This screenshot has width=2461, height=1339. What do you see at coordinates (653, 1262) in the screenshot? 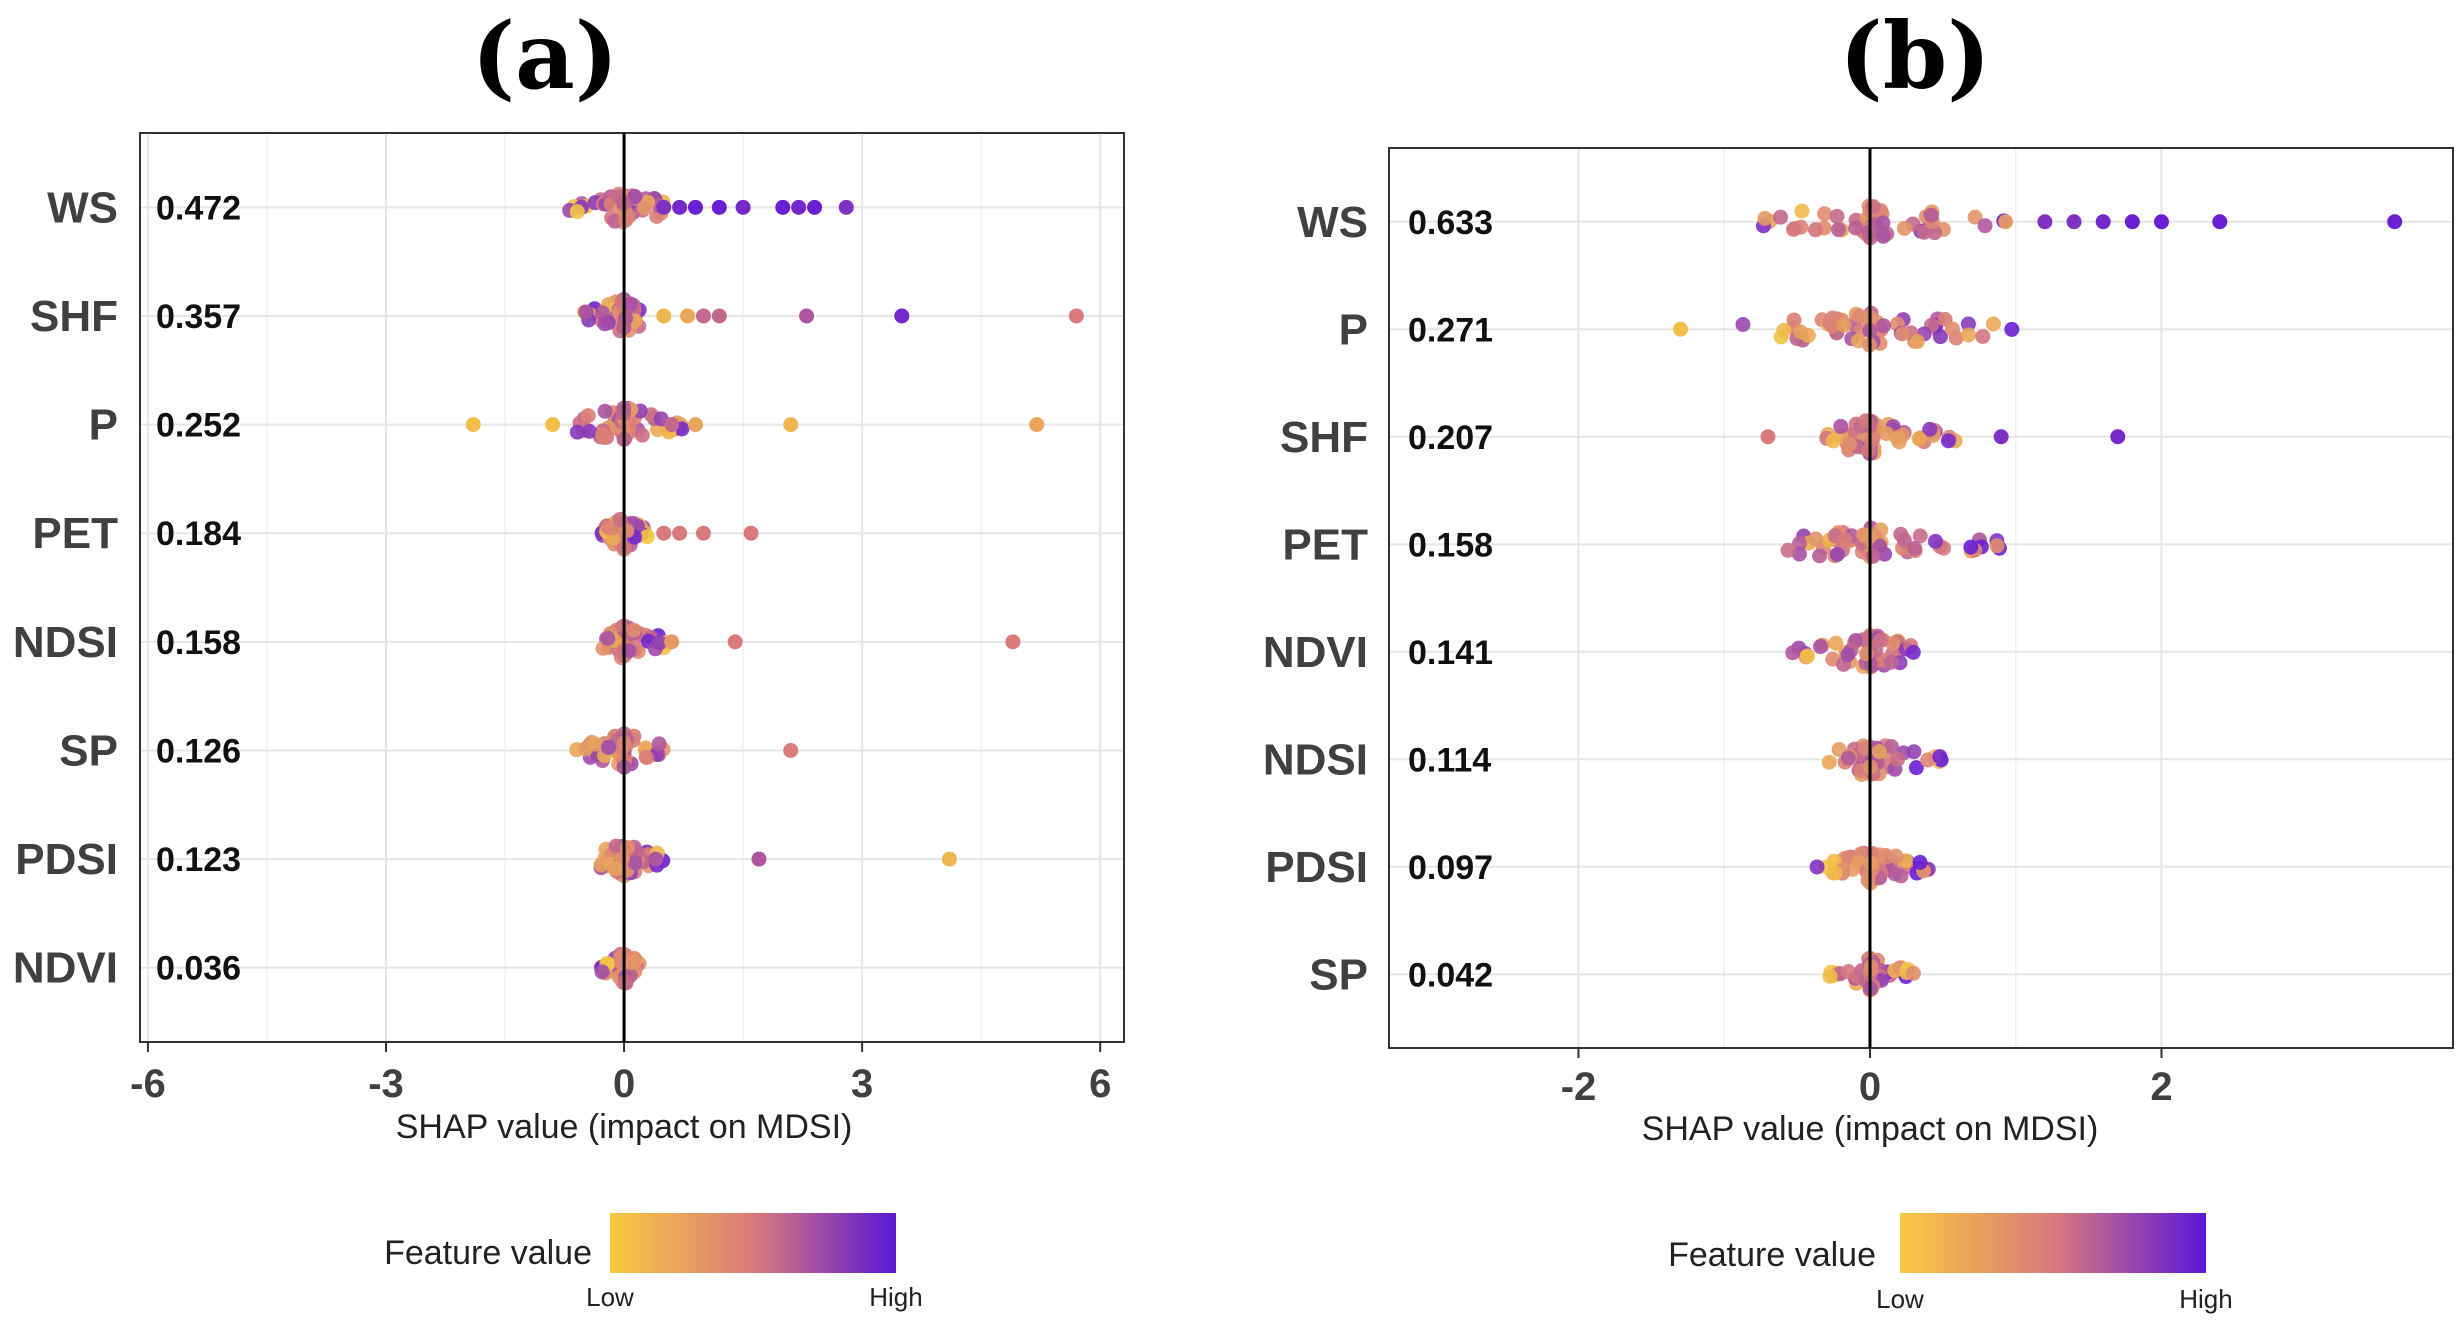
I see `feature-value-legend: Feature value Low High` at bounding box center [653, 1262].